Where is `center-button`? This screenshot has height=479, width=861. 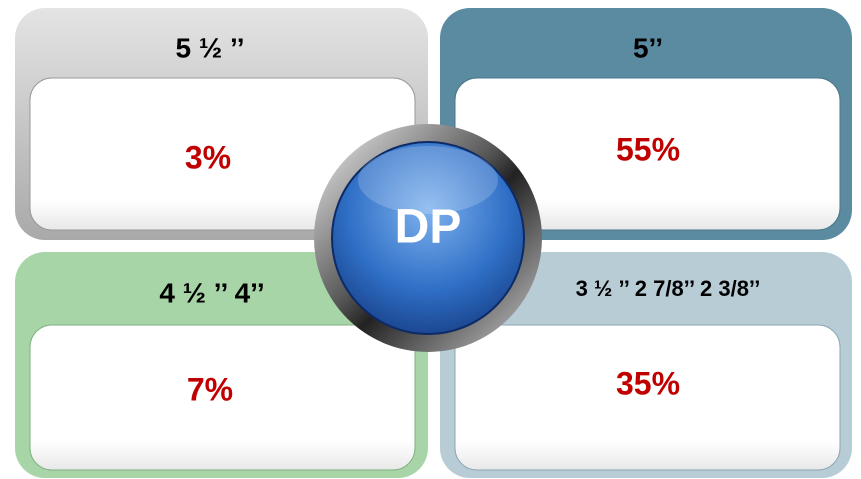 center-button is located at coordinates (428, 238).